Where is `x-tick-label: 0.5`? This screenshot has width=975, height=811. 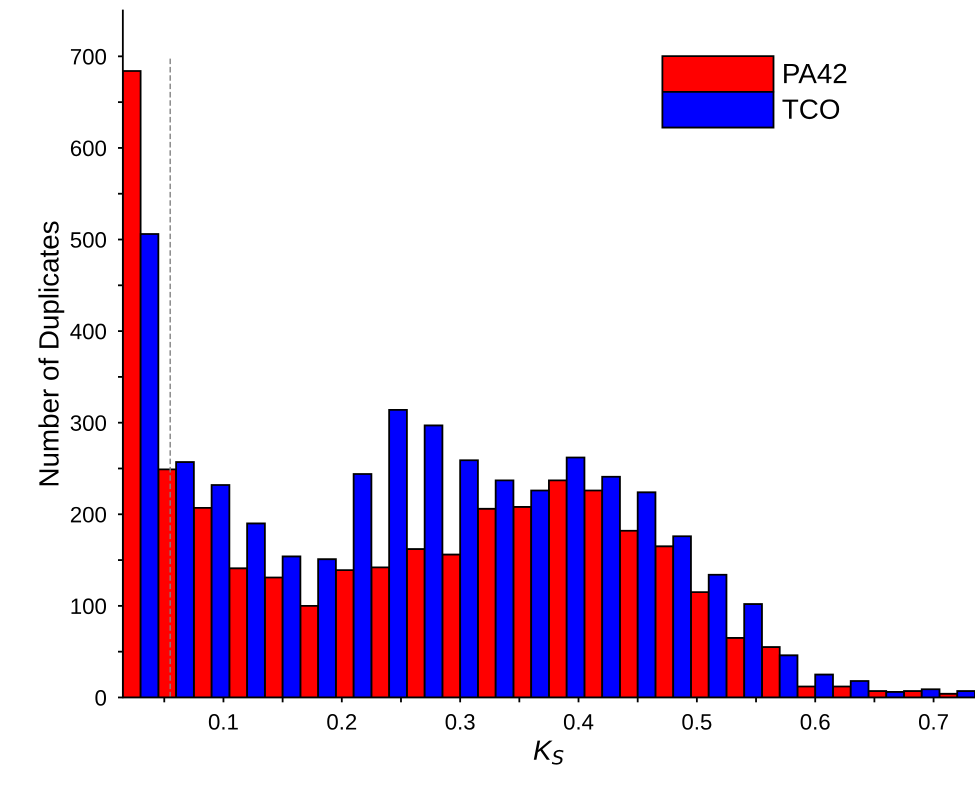 x-tick-label: 0.5 is located at coordinates (697, 722).